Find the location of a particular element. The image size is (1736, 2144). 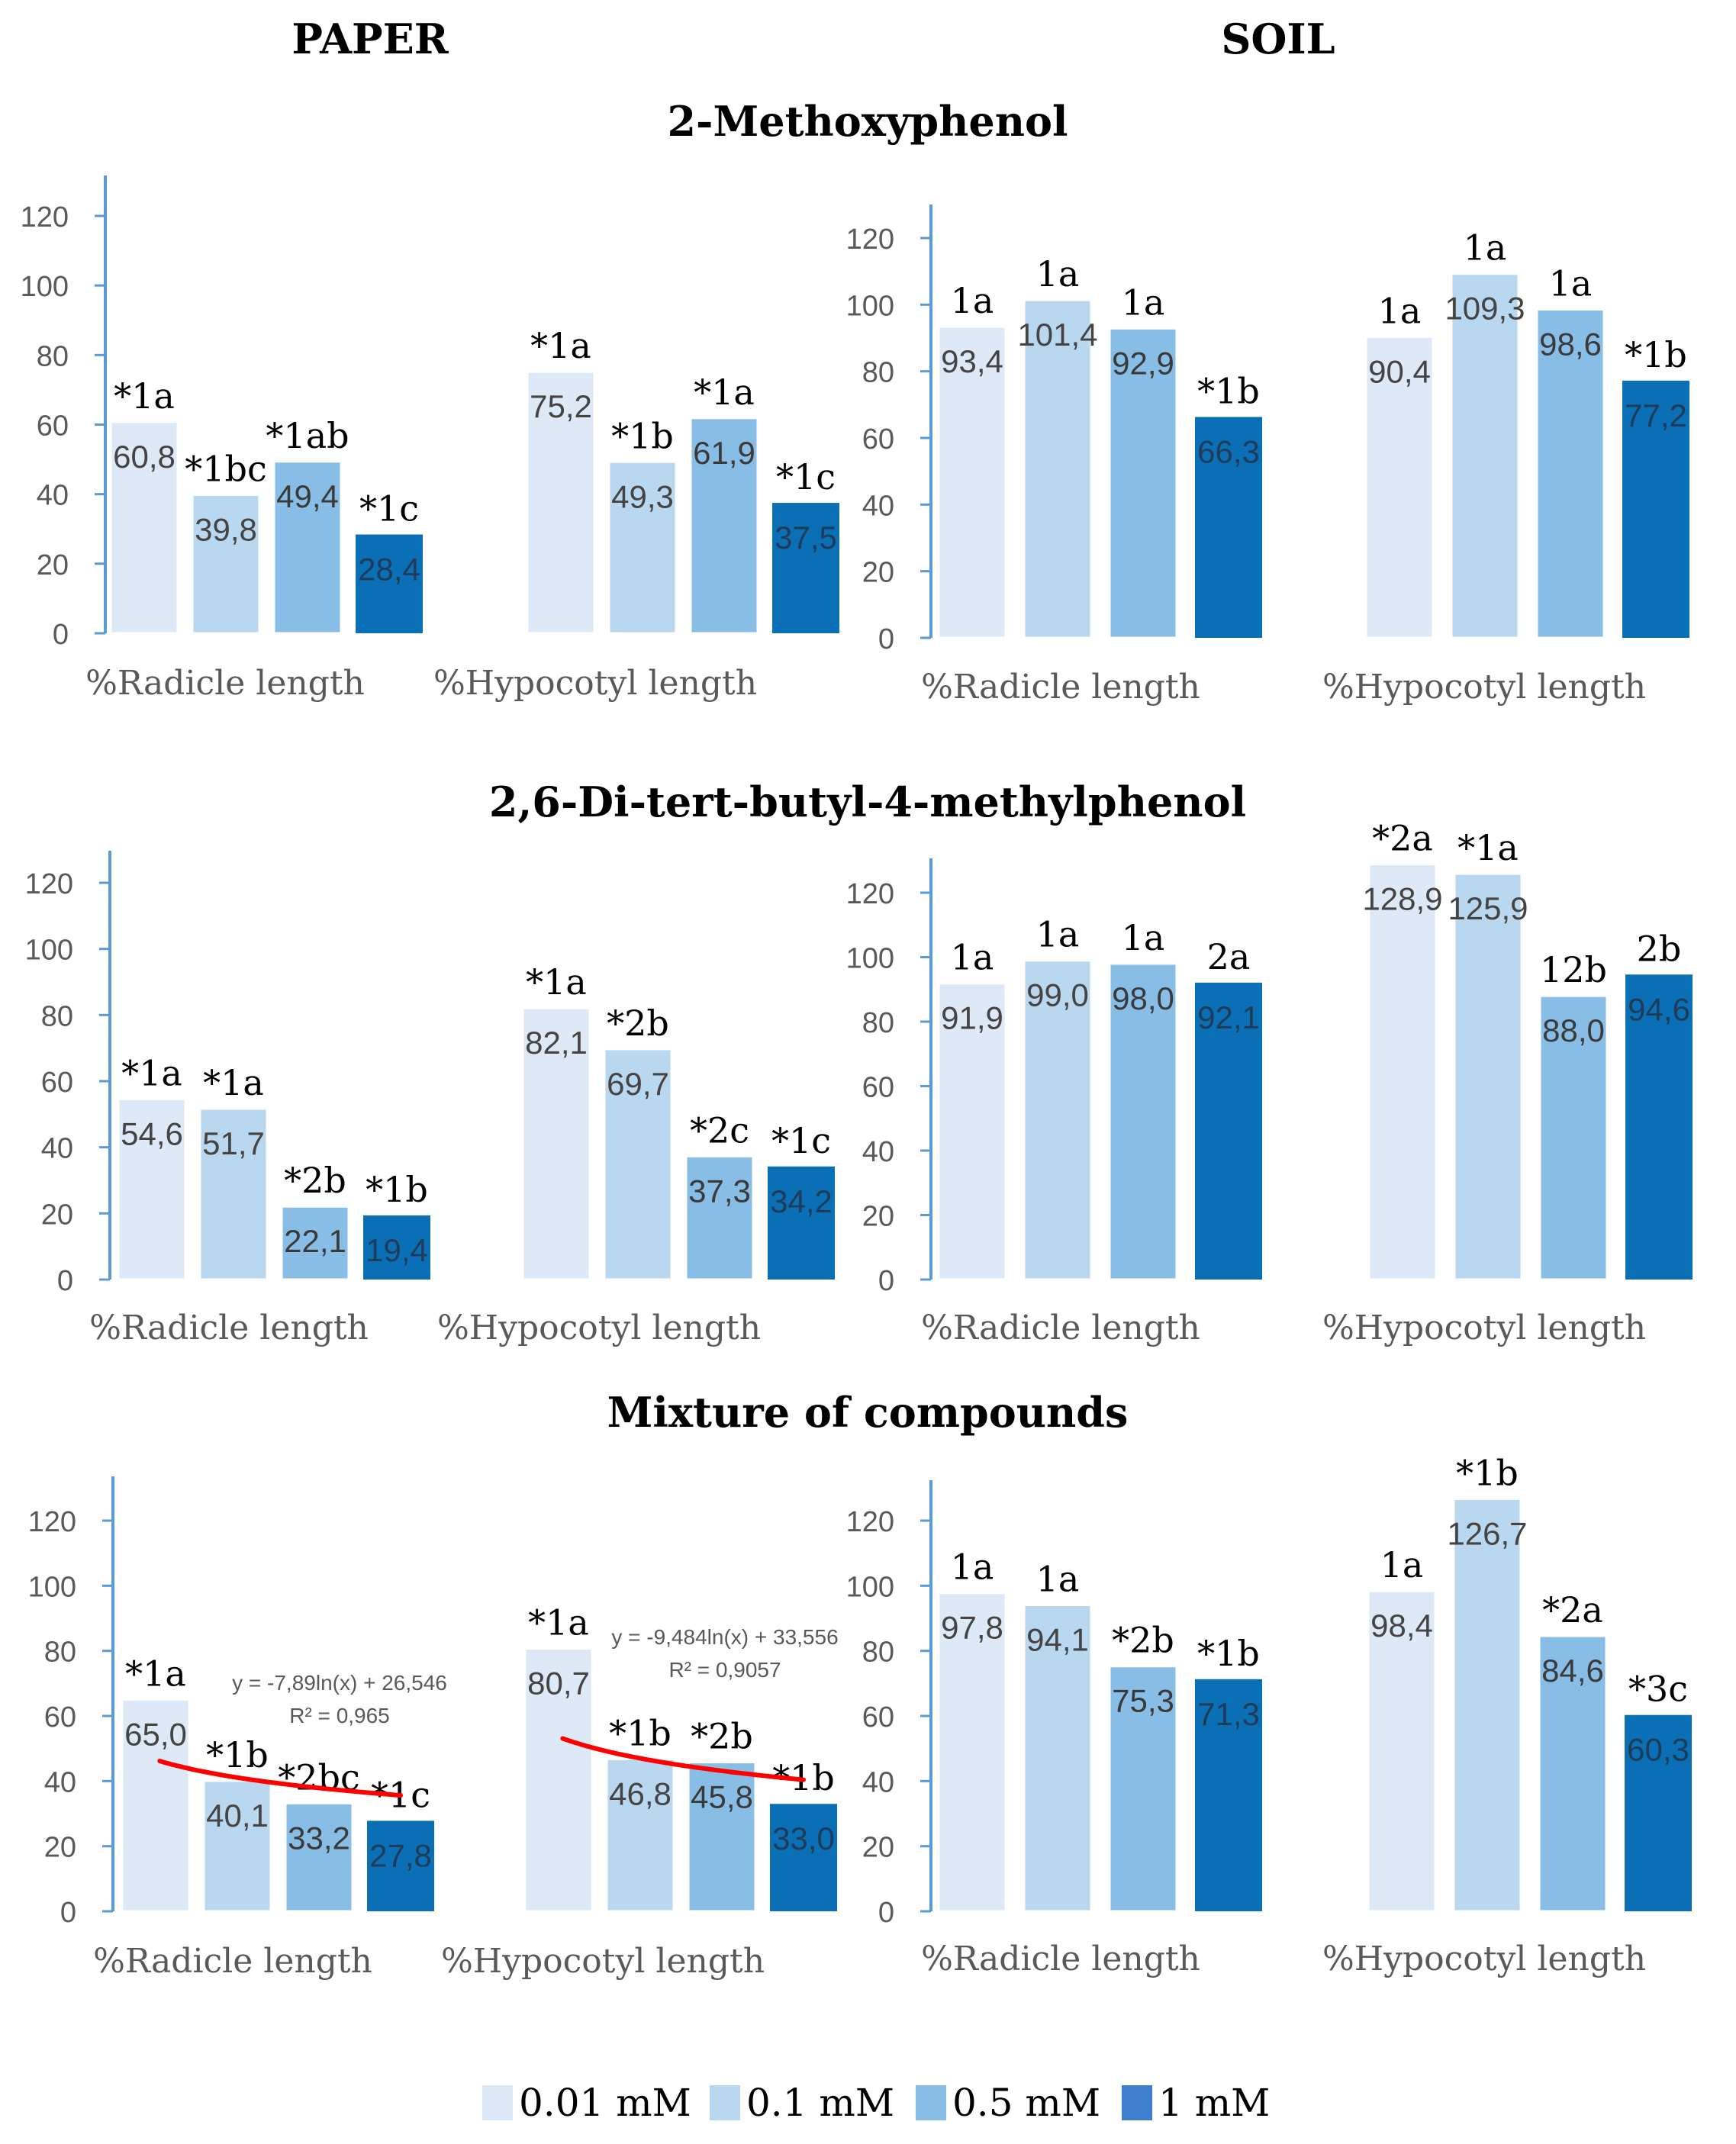

bar-value-label: 90,4 is located at coordinates (1399, 371).